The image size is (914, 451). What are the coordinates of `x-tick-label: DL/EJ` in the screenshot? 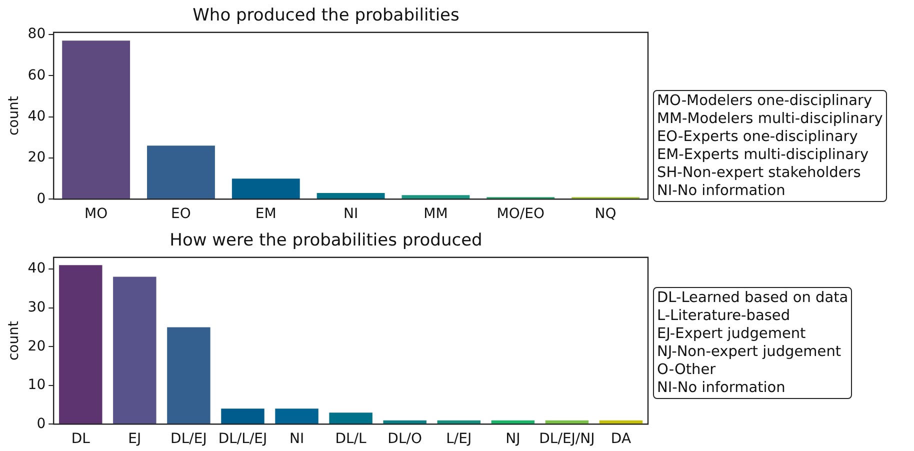 It's located at (188, 439).